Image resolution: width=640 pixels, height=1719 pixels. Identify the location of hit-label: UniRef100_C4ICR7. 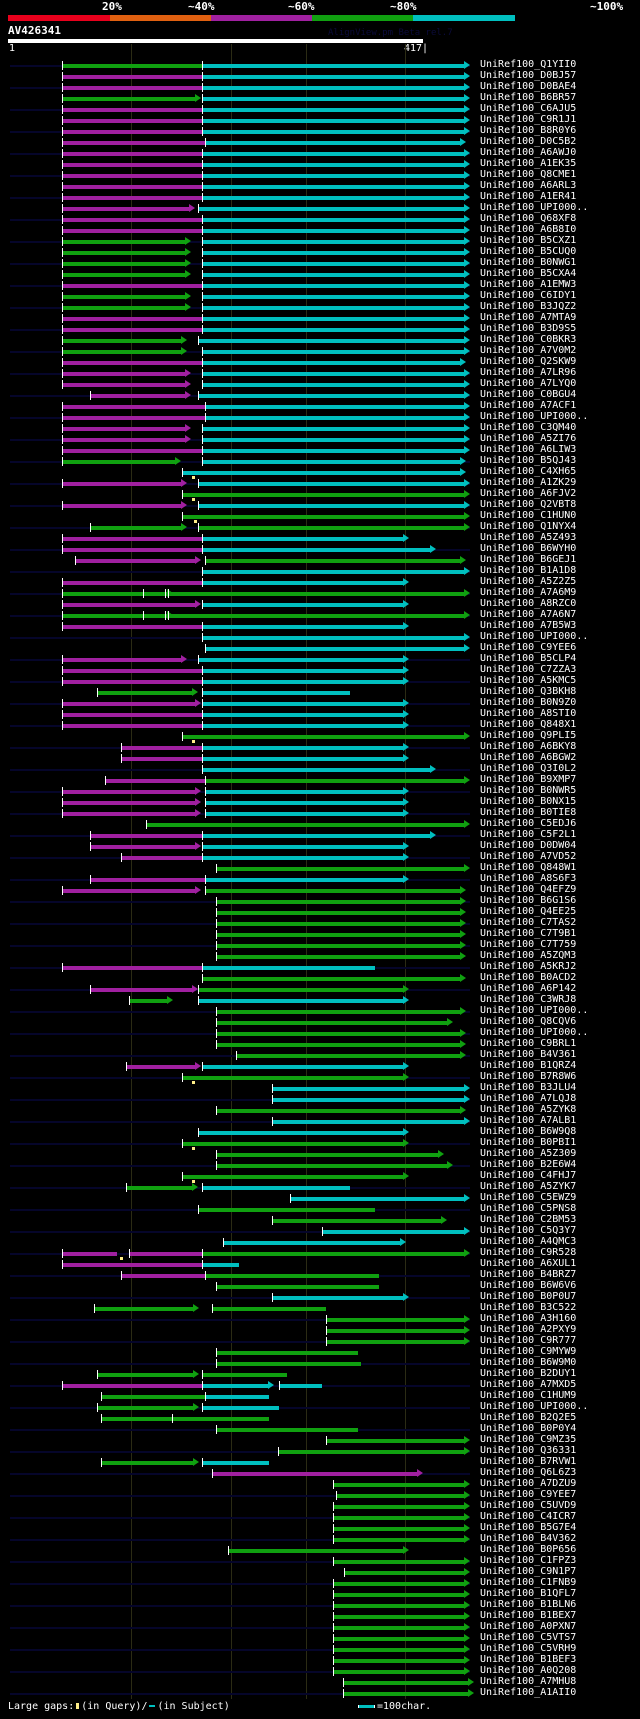
(528, 1516).